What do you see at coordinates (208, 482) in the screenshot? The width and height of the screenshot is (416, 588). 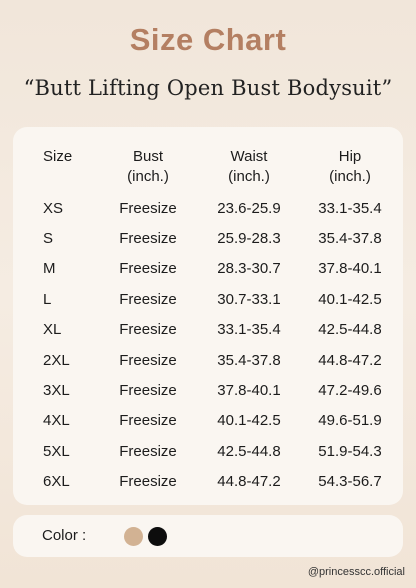 I see `table-row: 6XL Freesize 44.8-47.2 54.3-56.7` at bounding box center [208, 482].